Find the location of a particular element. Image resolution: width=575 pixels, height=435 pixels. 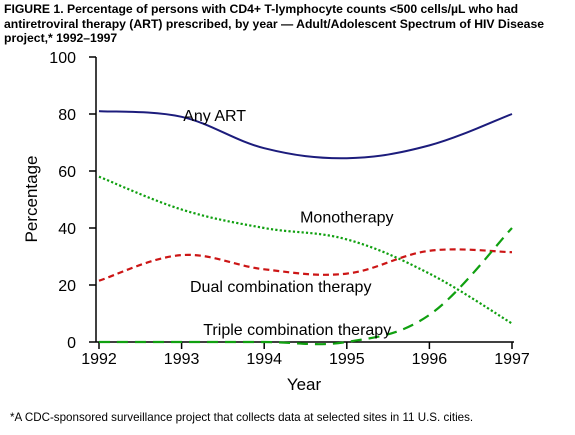

y-axis: 0 20 40 60 80 100 Percentage is located at coordinates (59, 201).